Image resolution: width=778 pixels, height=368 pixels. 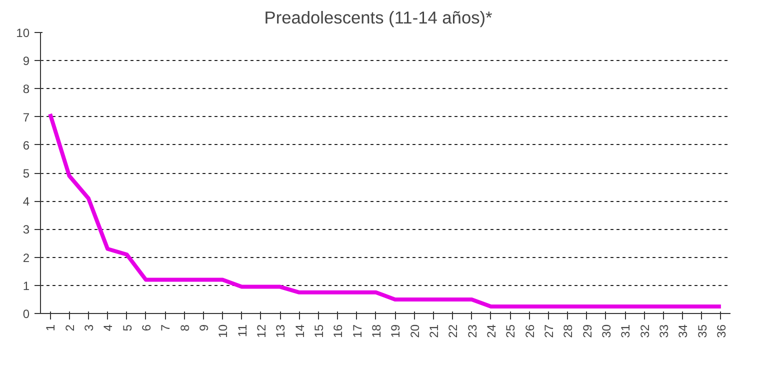 I want to click on y-tick-label: 5, so click(x=26, y=173).